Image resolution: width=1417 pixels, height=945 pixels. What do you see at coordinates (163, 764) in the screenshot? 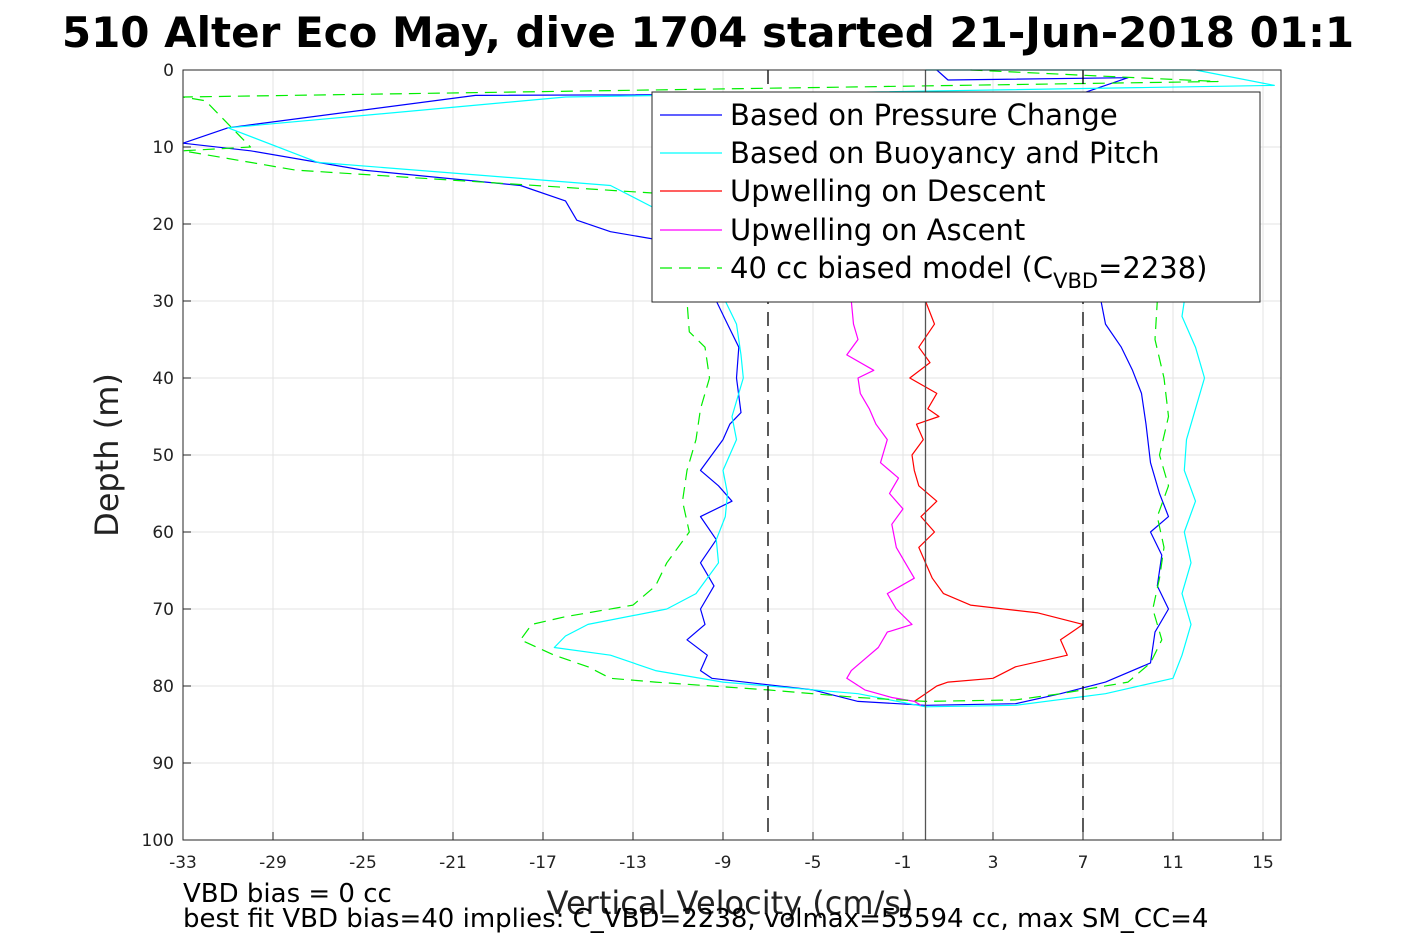
I see `y-tick-label: 90` at bounding box center [163, 764].